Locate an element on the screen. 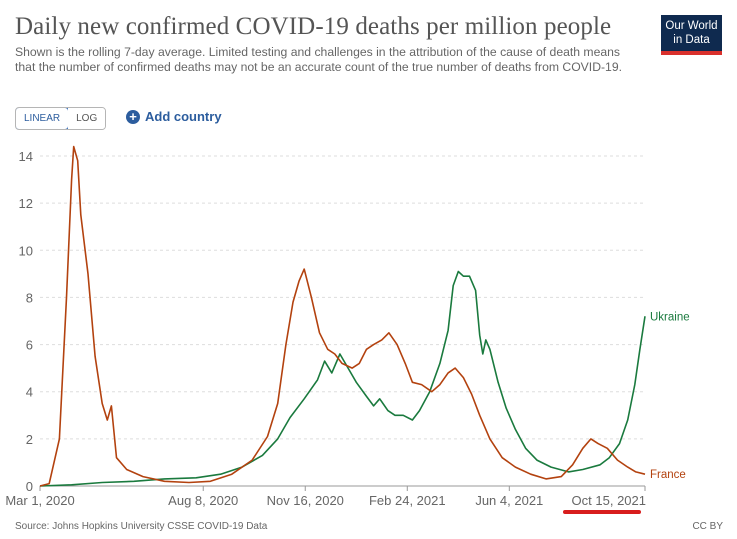 Image resolution: width=737 pixels, height=539 pixels. x-tick-label: Oct 15, 2021 is located at coordinates (609, 500).